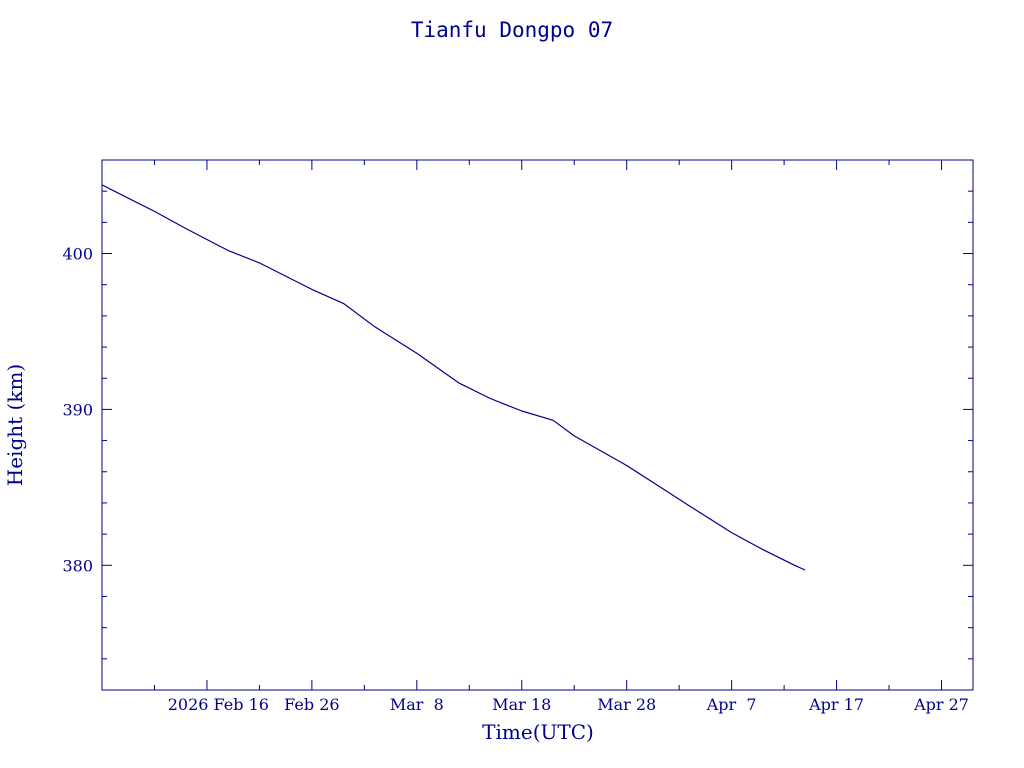 The width and height of the screenshot is (1024, 768). Describe the element at coordinates (941, 704) in the screenshot. I see `x-tick-label: Apr 27` at that location.